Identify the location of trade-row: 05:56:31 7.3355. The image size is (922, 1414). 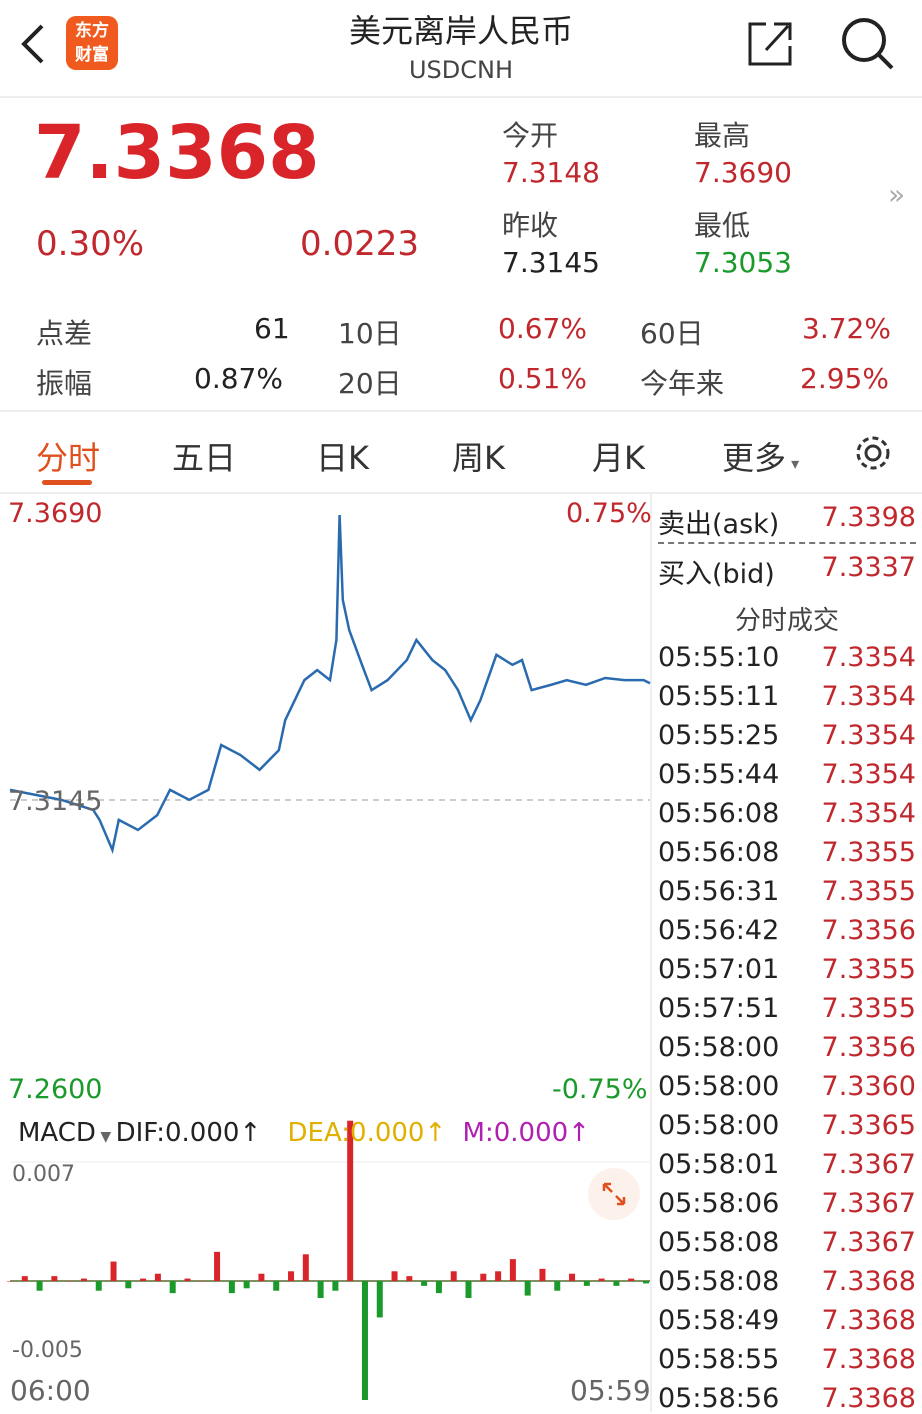
(787, 891).